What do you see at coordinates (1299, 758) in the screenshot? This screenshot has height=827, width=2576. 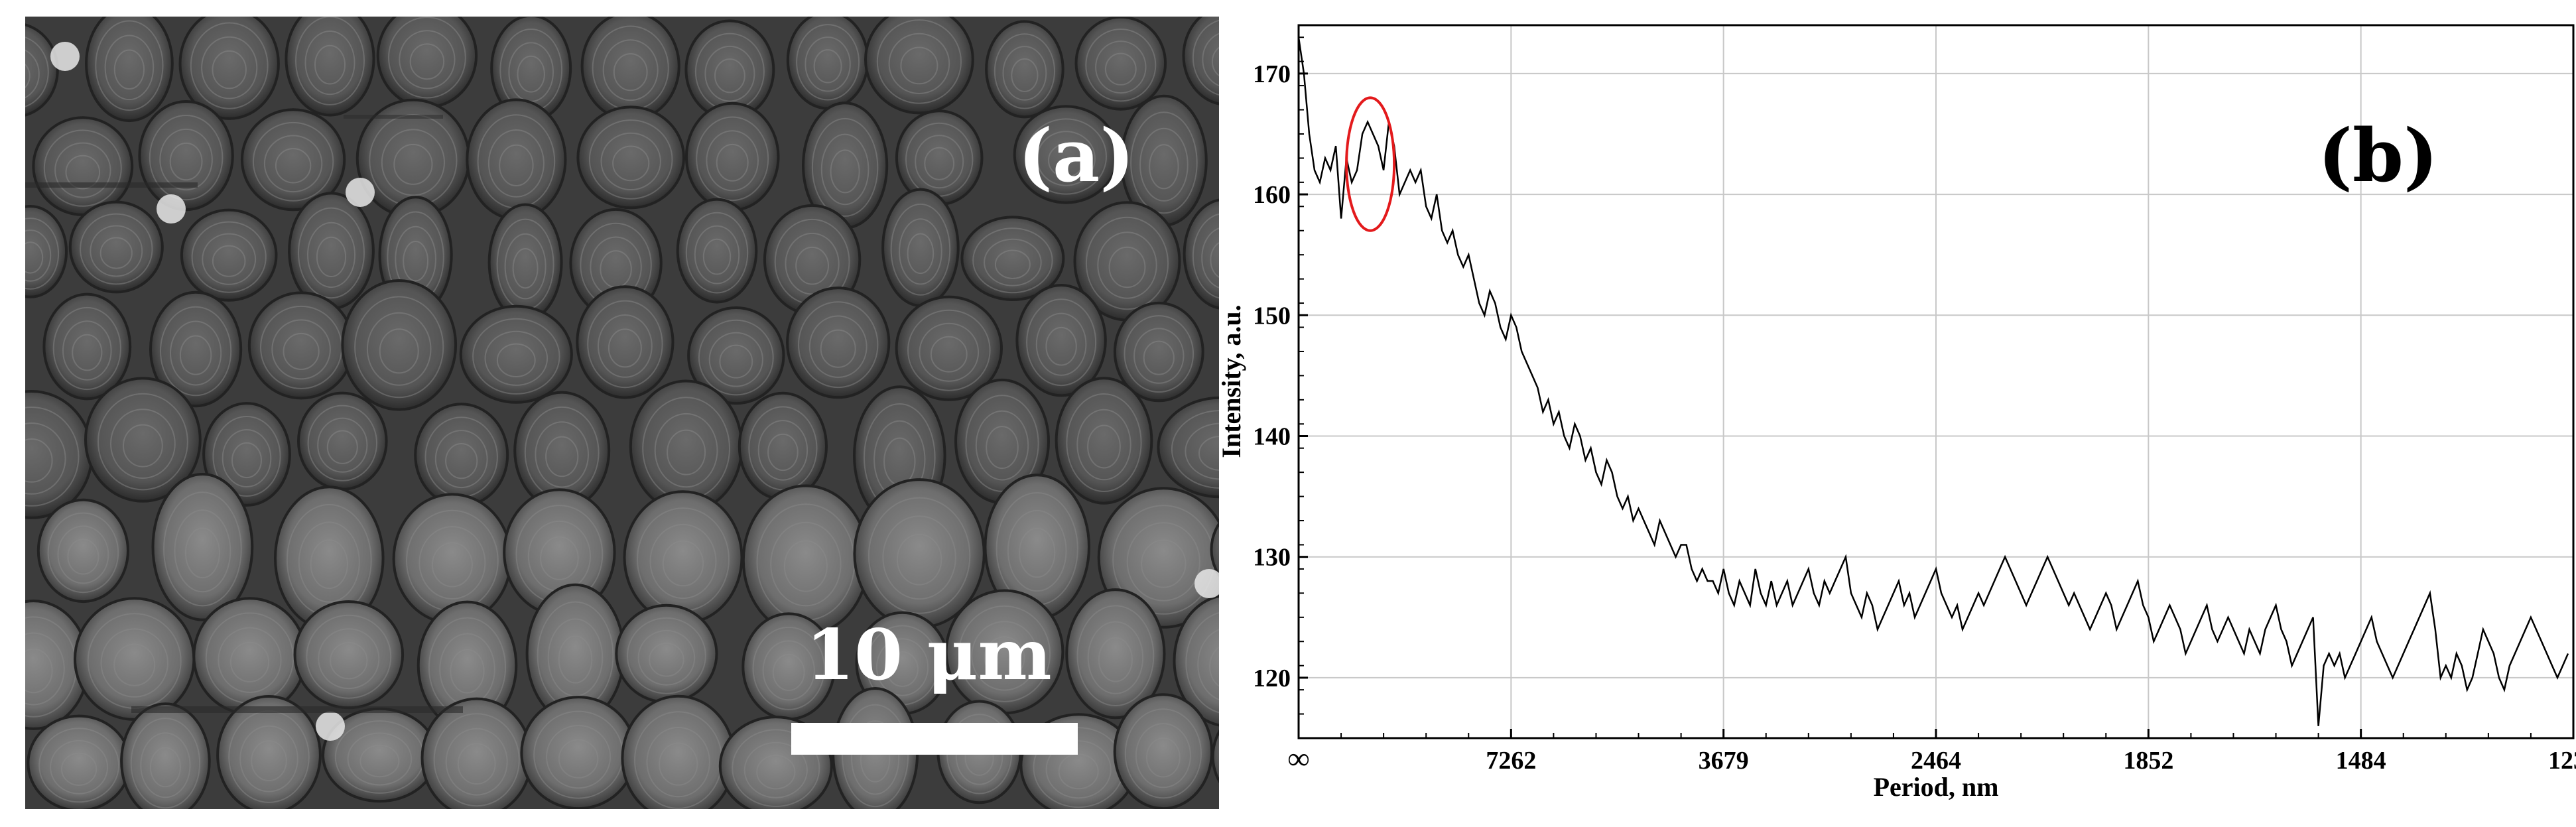 I see `x-tick-label: ∞` at bounding box center [1299, 758].